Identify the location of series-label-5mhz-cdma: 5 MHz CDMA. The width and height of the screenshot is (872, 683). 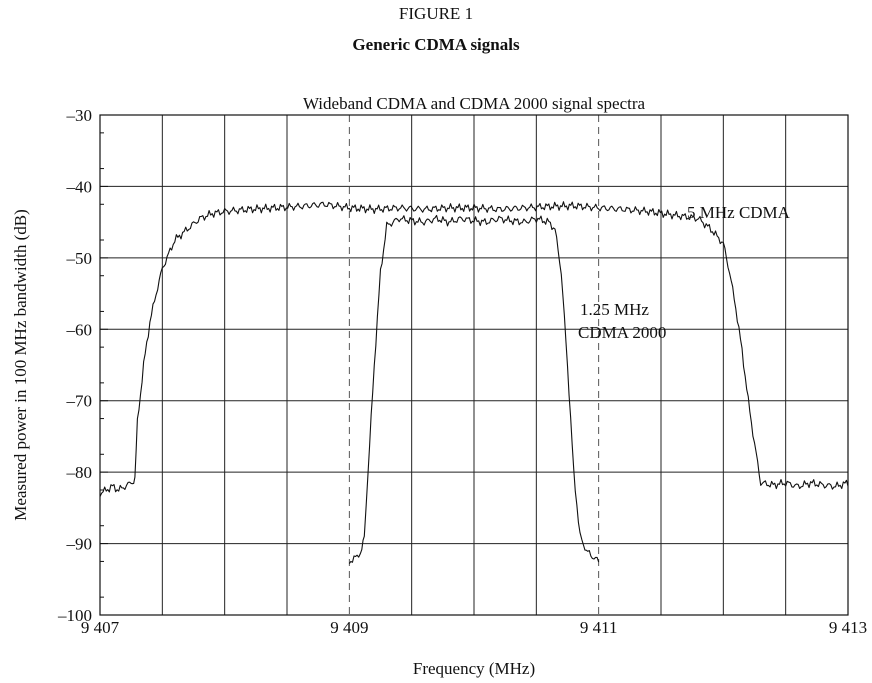
(739, 212).